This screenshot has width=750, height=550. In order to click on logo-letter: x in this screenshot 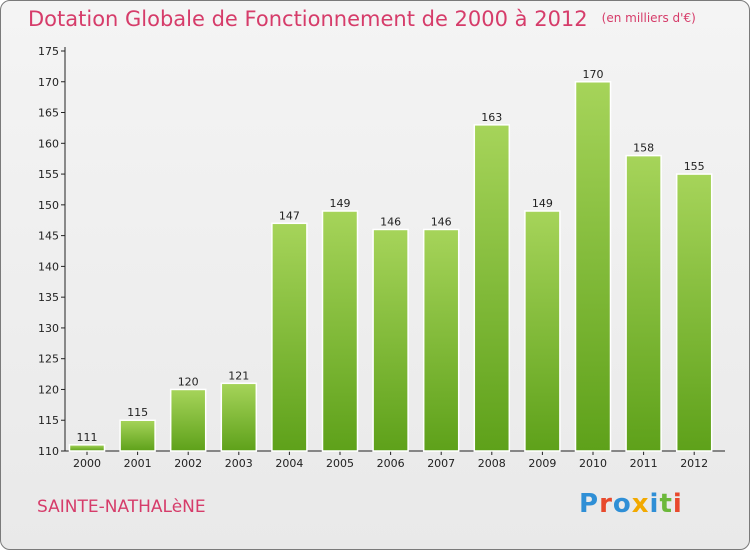, I will do `click(640, 504)`.